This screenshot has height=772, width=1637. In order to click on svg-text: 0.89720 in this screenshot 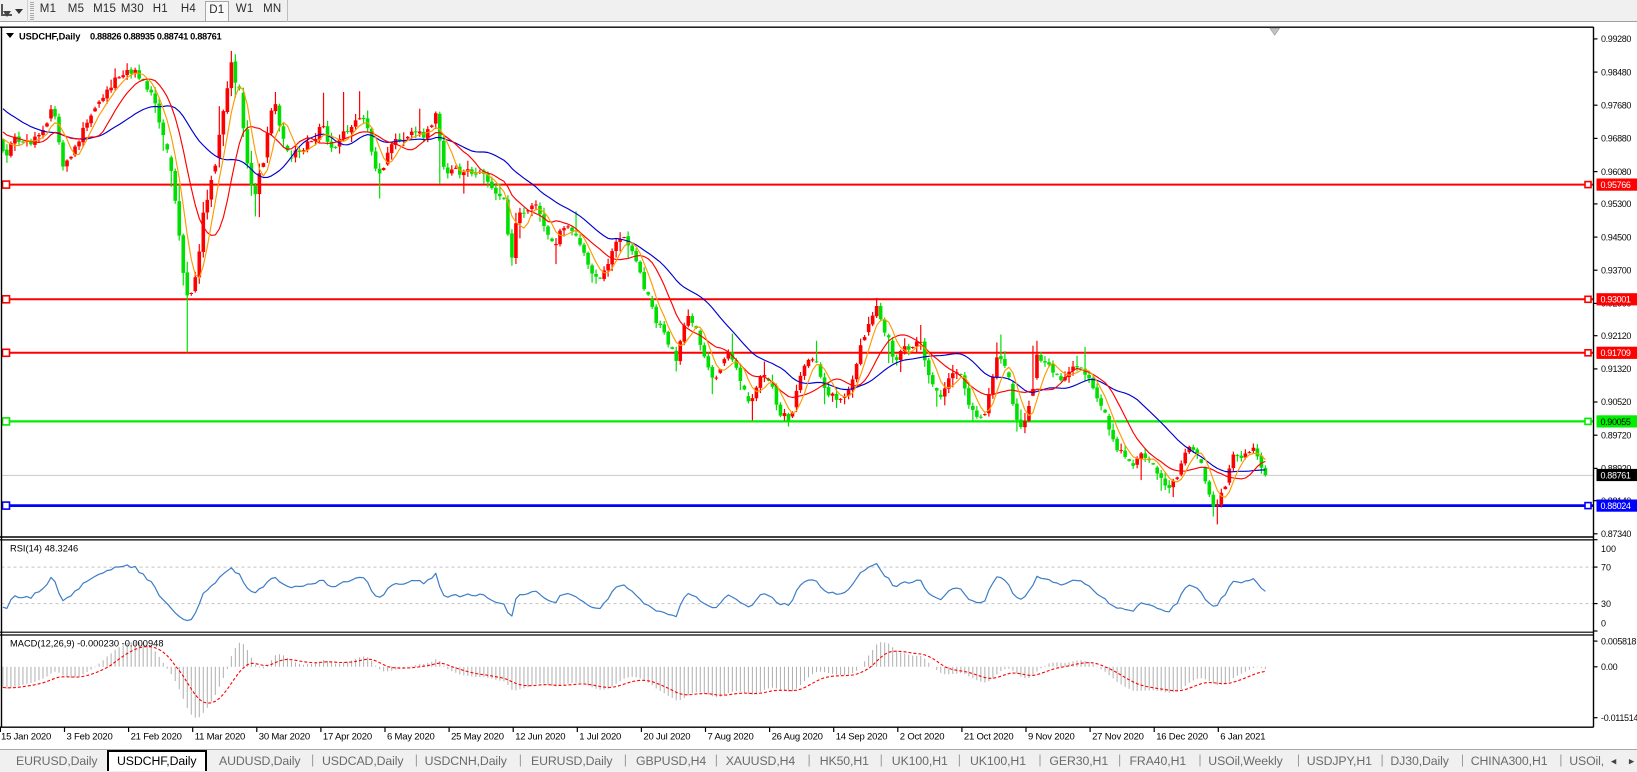, I will do `click(1616, 435)`.